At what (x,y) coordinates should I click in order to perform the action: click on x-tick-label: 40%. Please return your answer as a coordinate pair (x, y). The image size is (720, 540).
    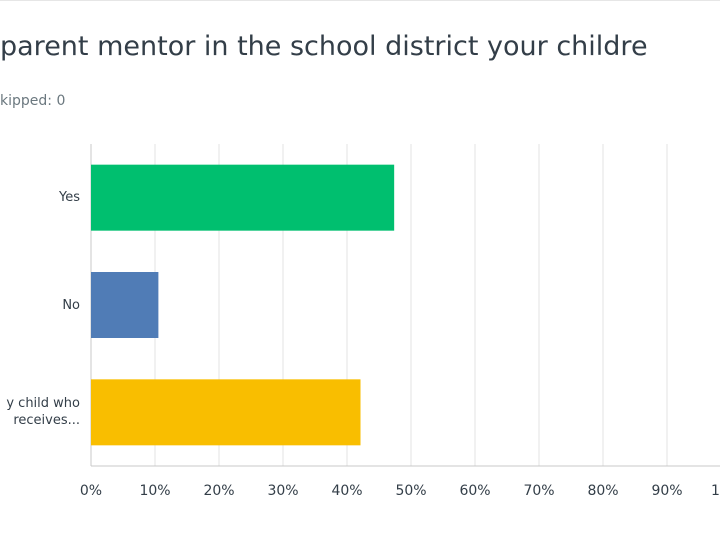
    Looking at the image, I should click on (347, 491).